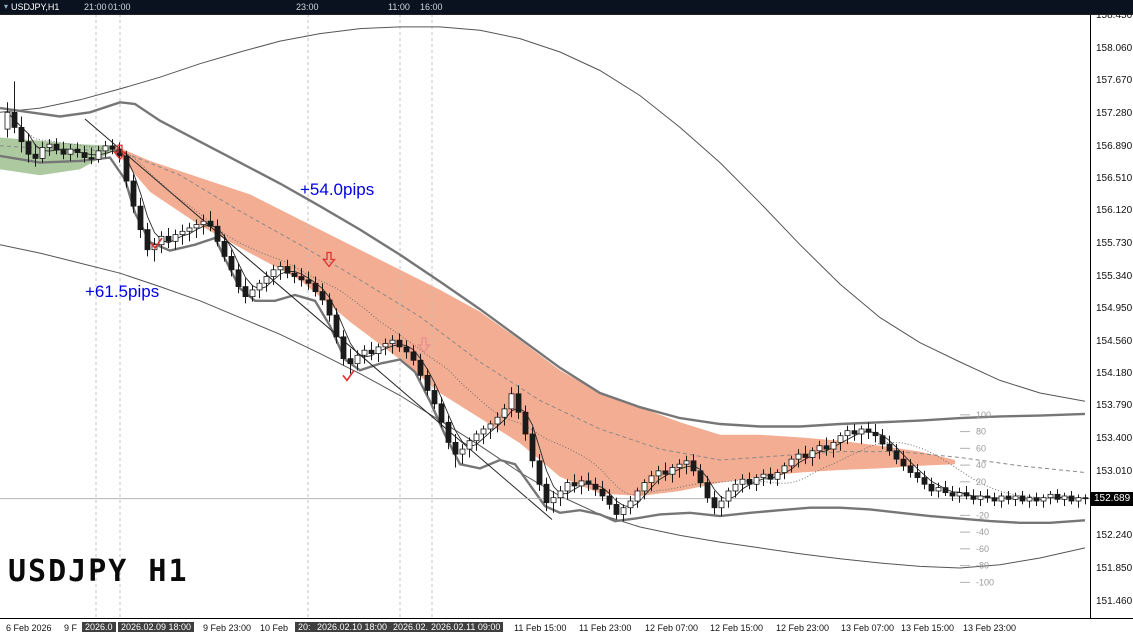  I want to click on chart-topbar: ▾ USDJPY,H1 21:00 01:00 23:00 11:00 16:00, so click(566, 7).